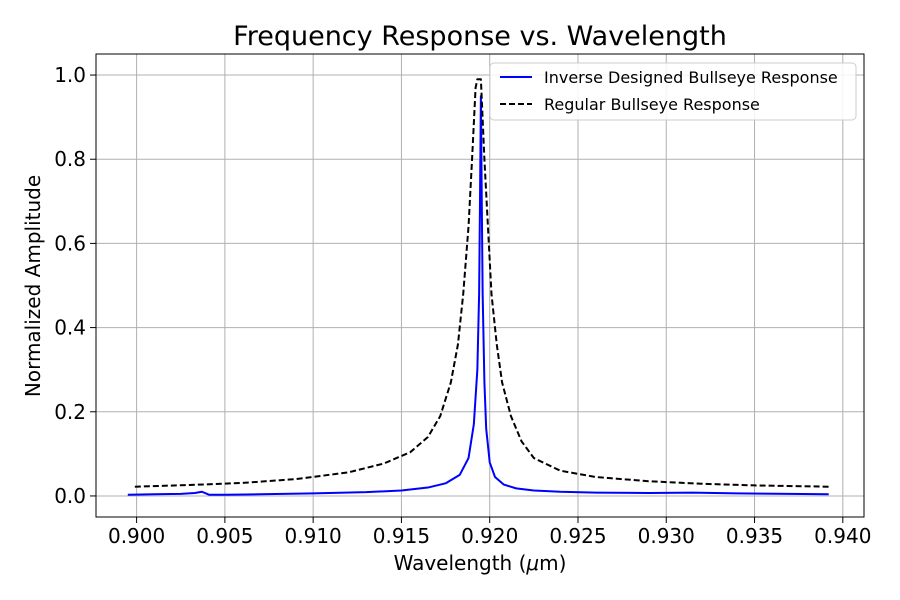 This screenshot has height=600, width=900. What do you see at coordinates (313, 536) in the screenshot?
I see `x-tick-label: 0.910` at bounding box center [313, 536].